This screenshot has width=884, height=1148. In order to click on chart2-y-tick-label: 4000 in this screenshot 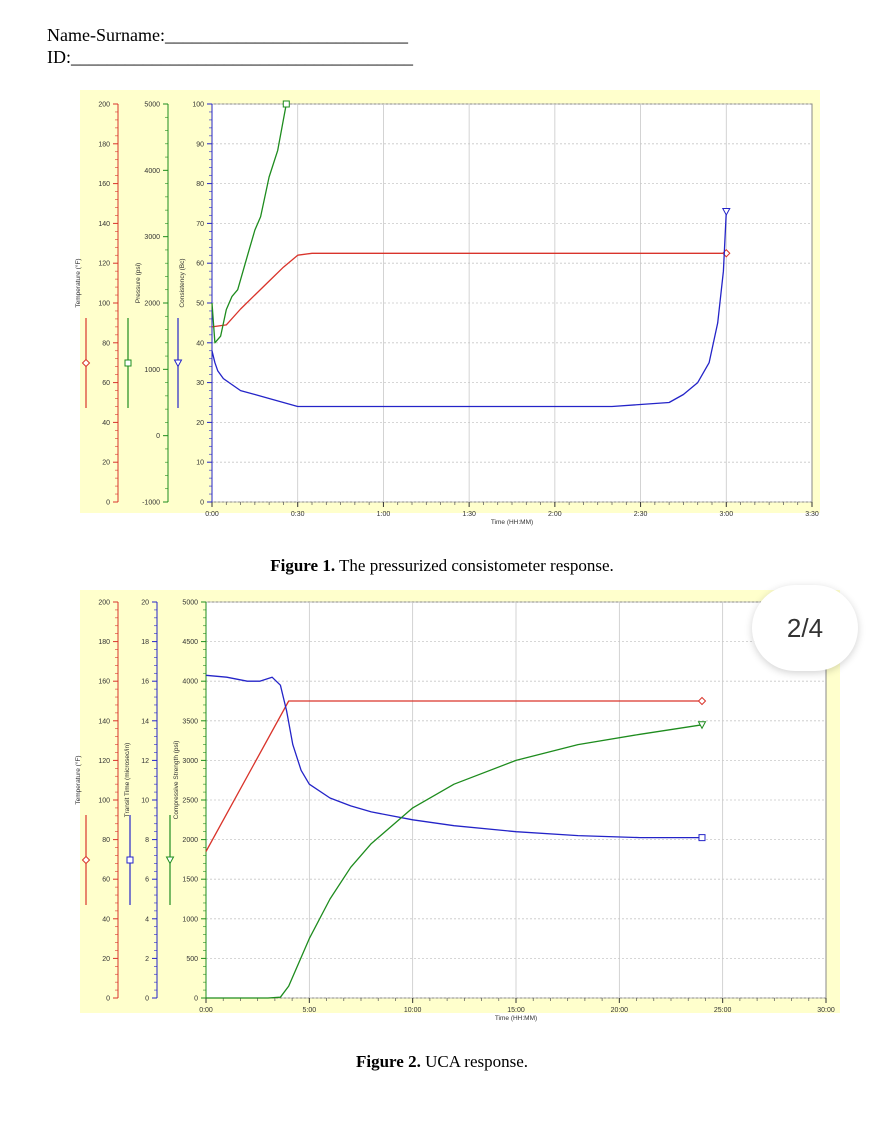, I will do `click(190, 682)`.